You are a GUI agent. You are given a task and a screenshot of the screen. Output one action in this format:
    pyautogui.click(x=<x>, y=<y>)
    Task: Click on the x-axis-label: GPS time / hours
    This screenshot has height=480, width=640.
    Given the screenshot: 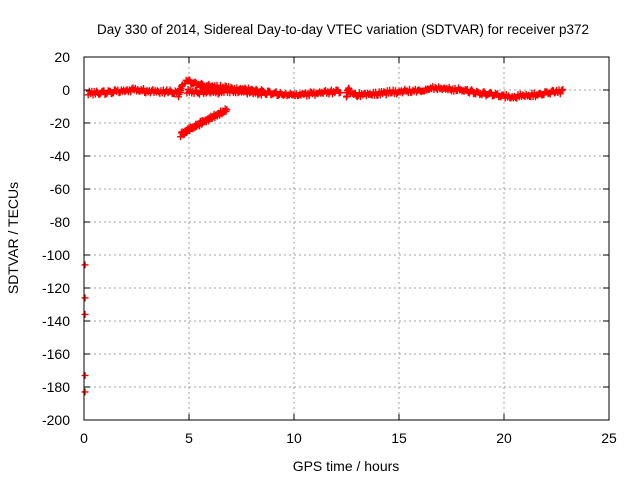 What is the action you would take?
    pyautogui.click(x=346, y=466)
    